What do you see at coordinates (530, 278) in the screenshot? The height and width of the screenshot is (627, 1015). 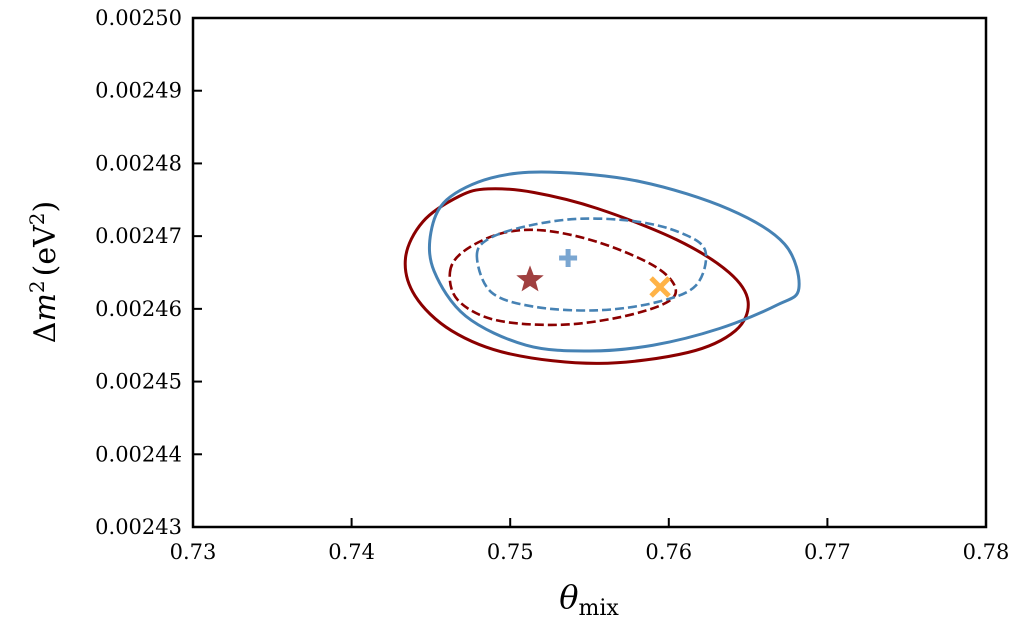 I see `marker-red-star` at bounding box center [530, 278].